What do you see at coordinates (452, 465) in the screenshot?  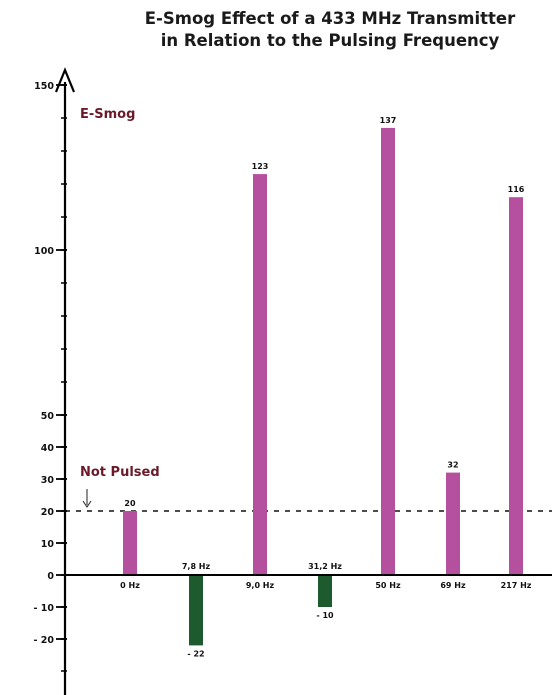 I see `value-label-5: 32` at bounding box center [452, 465].